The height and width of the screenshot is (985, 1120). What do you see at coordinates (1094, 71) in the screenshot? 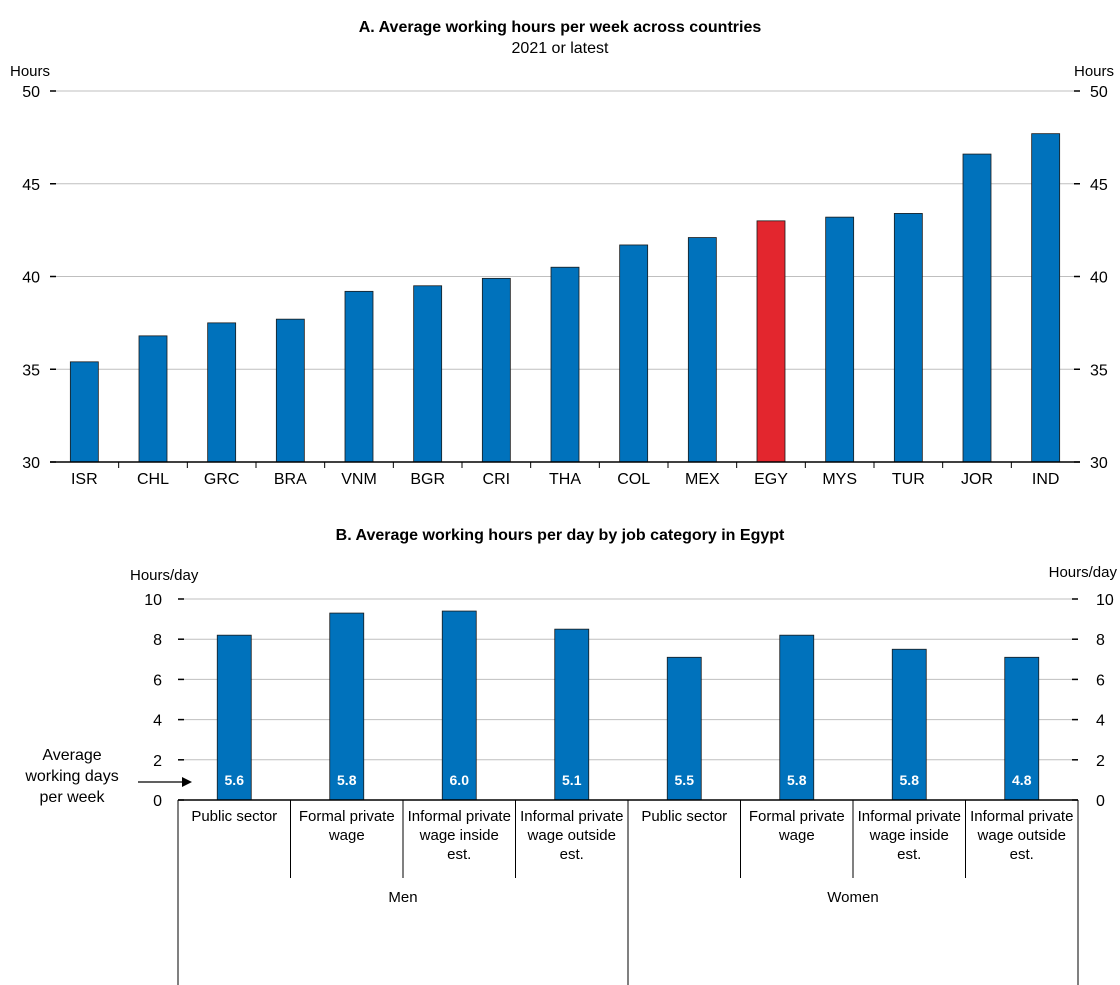
I see `panel-a-right-axis-label: Hours` at bounding box center [1094, 71].